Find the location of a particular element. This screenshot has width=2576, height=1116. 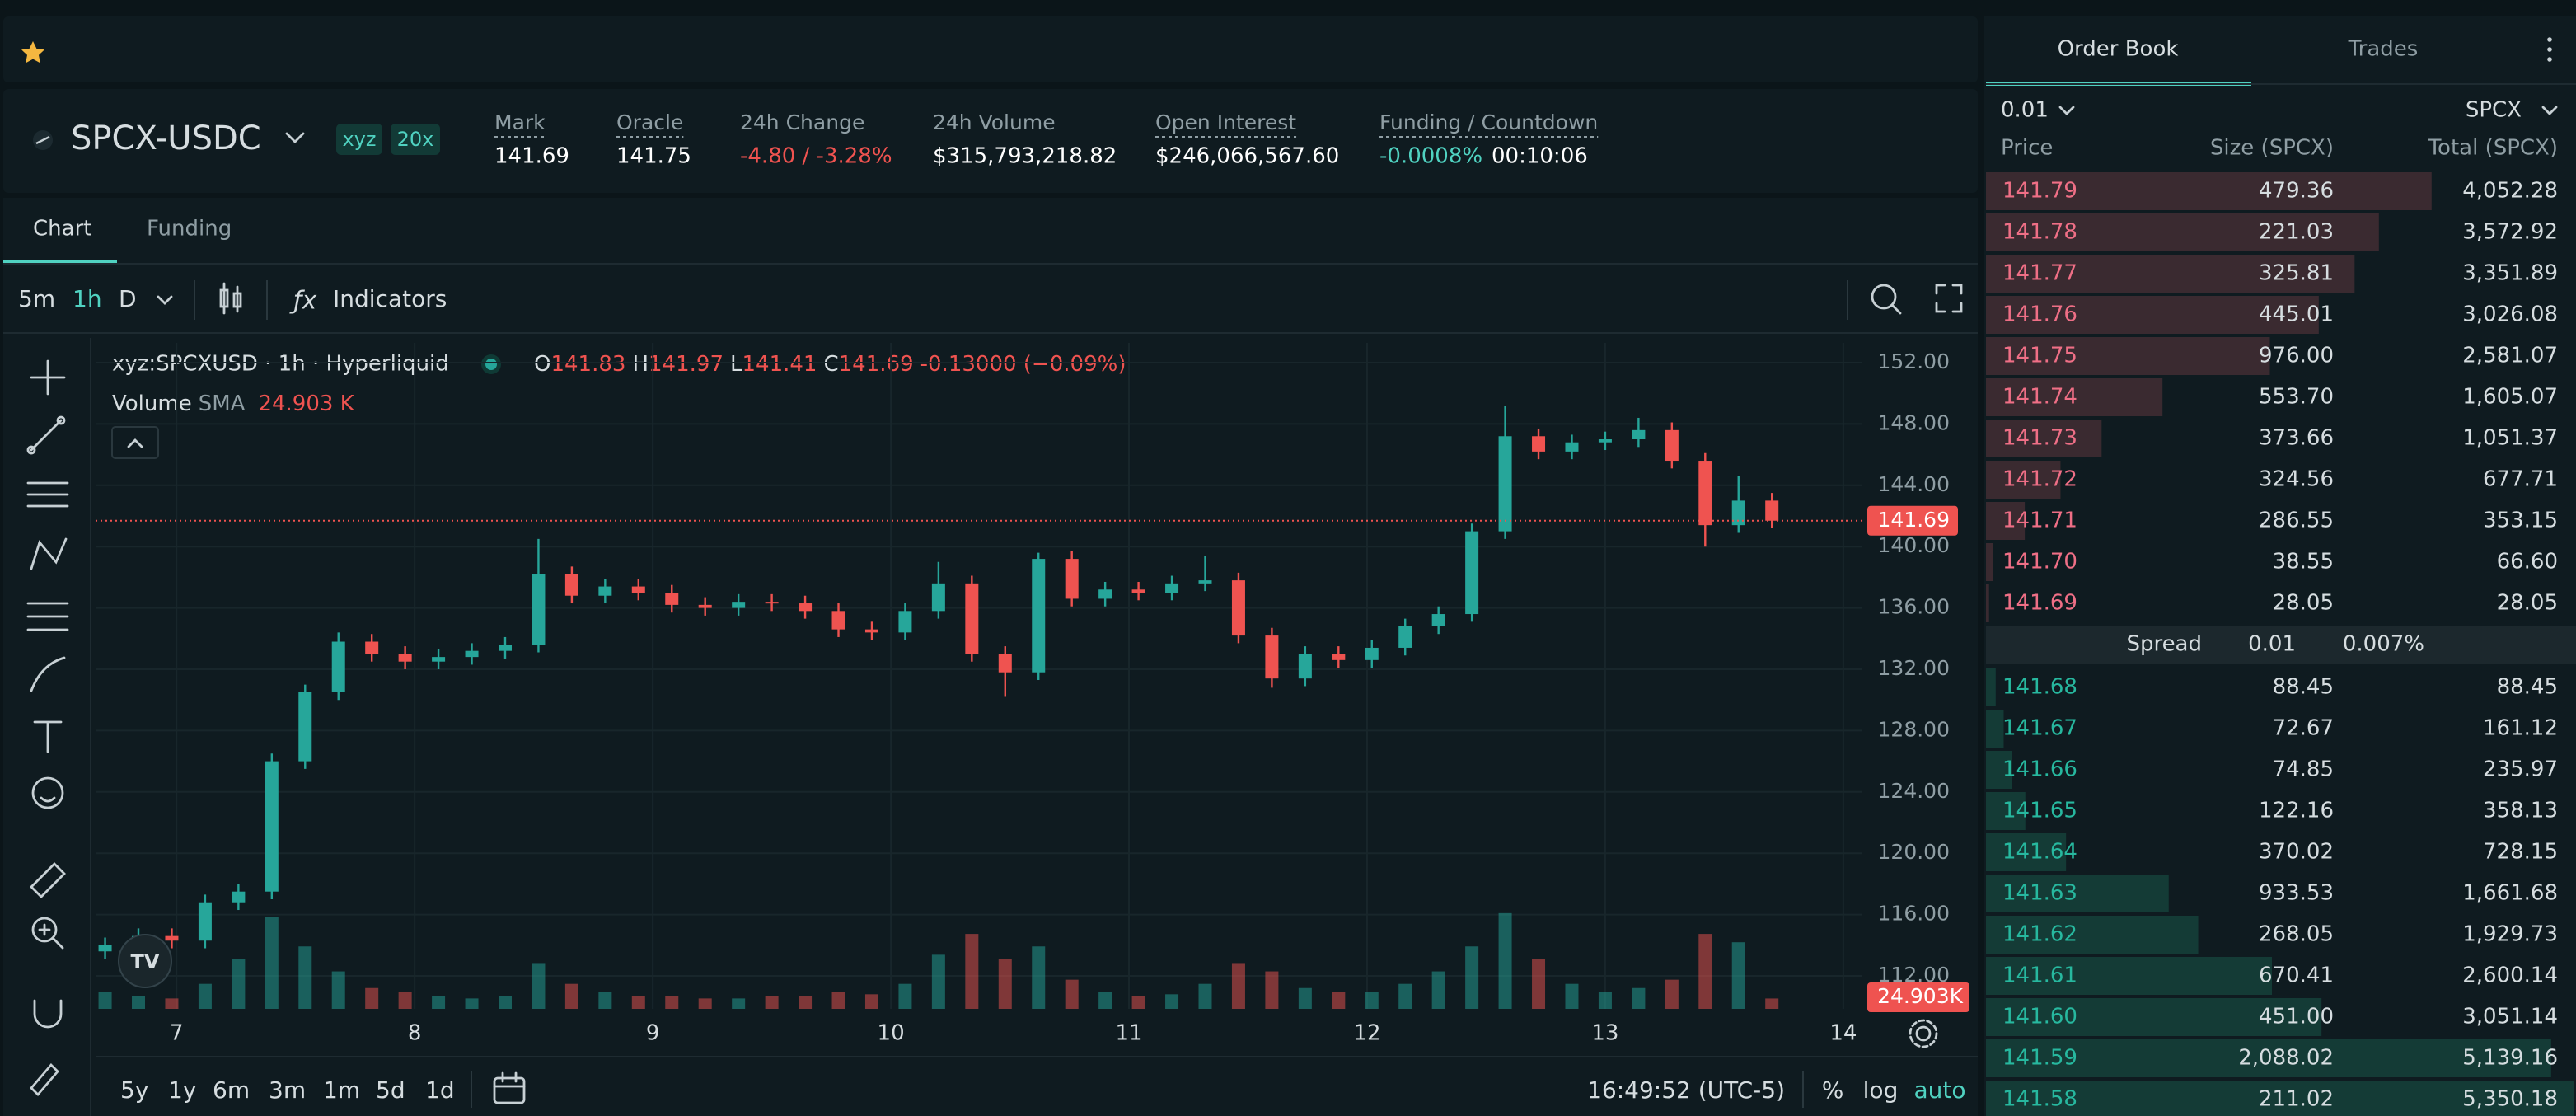

collapse-legend is located at coordinates (135, 442).